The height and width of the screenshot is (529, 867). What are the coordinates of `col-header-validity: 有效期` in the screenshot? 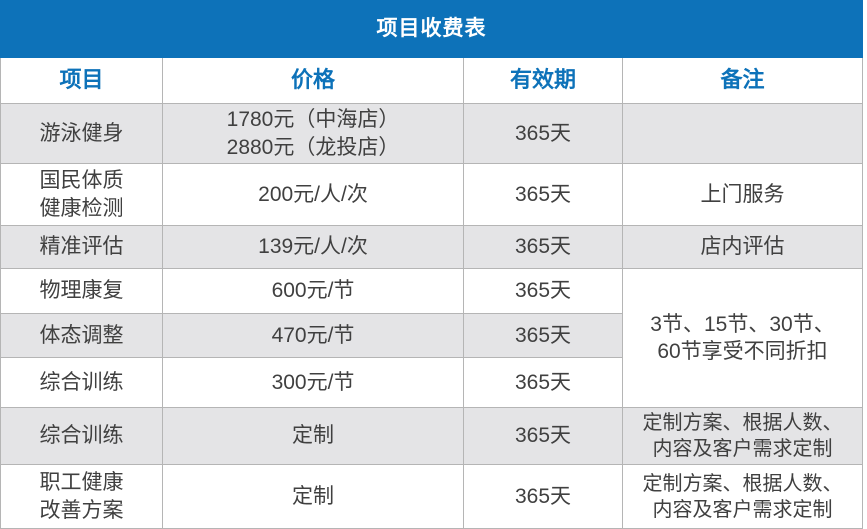 It's located at (543, 80).